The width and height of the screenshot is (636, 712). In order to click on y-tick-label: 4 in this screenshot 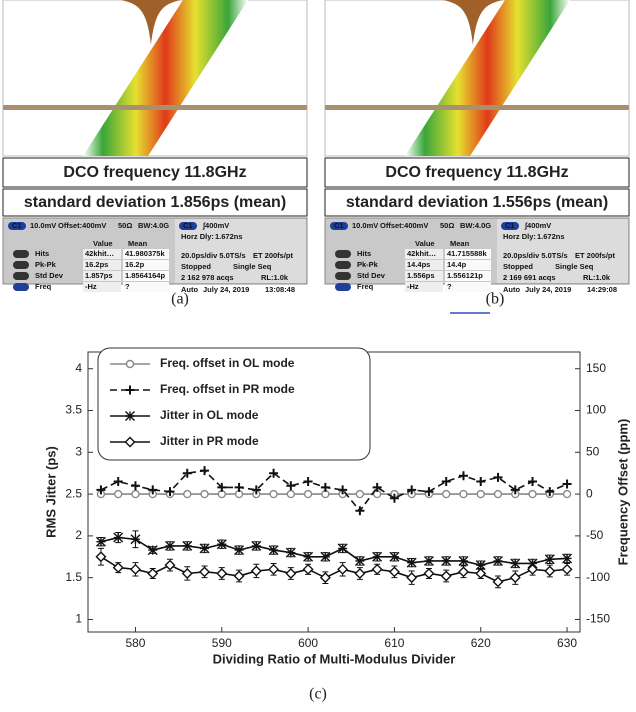, I will do `click(78, 368)`.